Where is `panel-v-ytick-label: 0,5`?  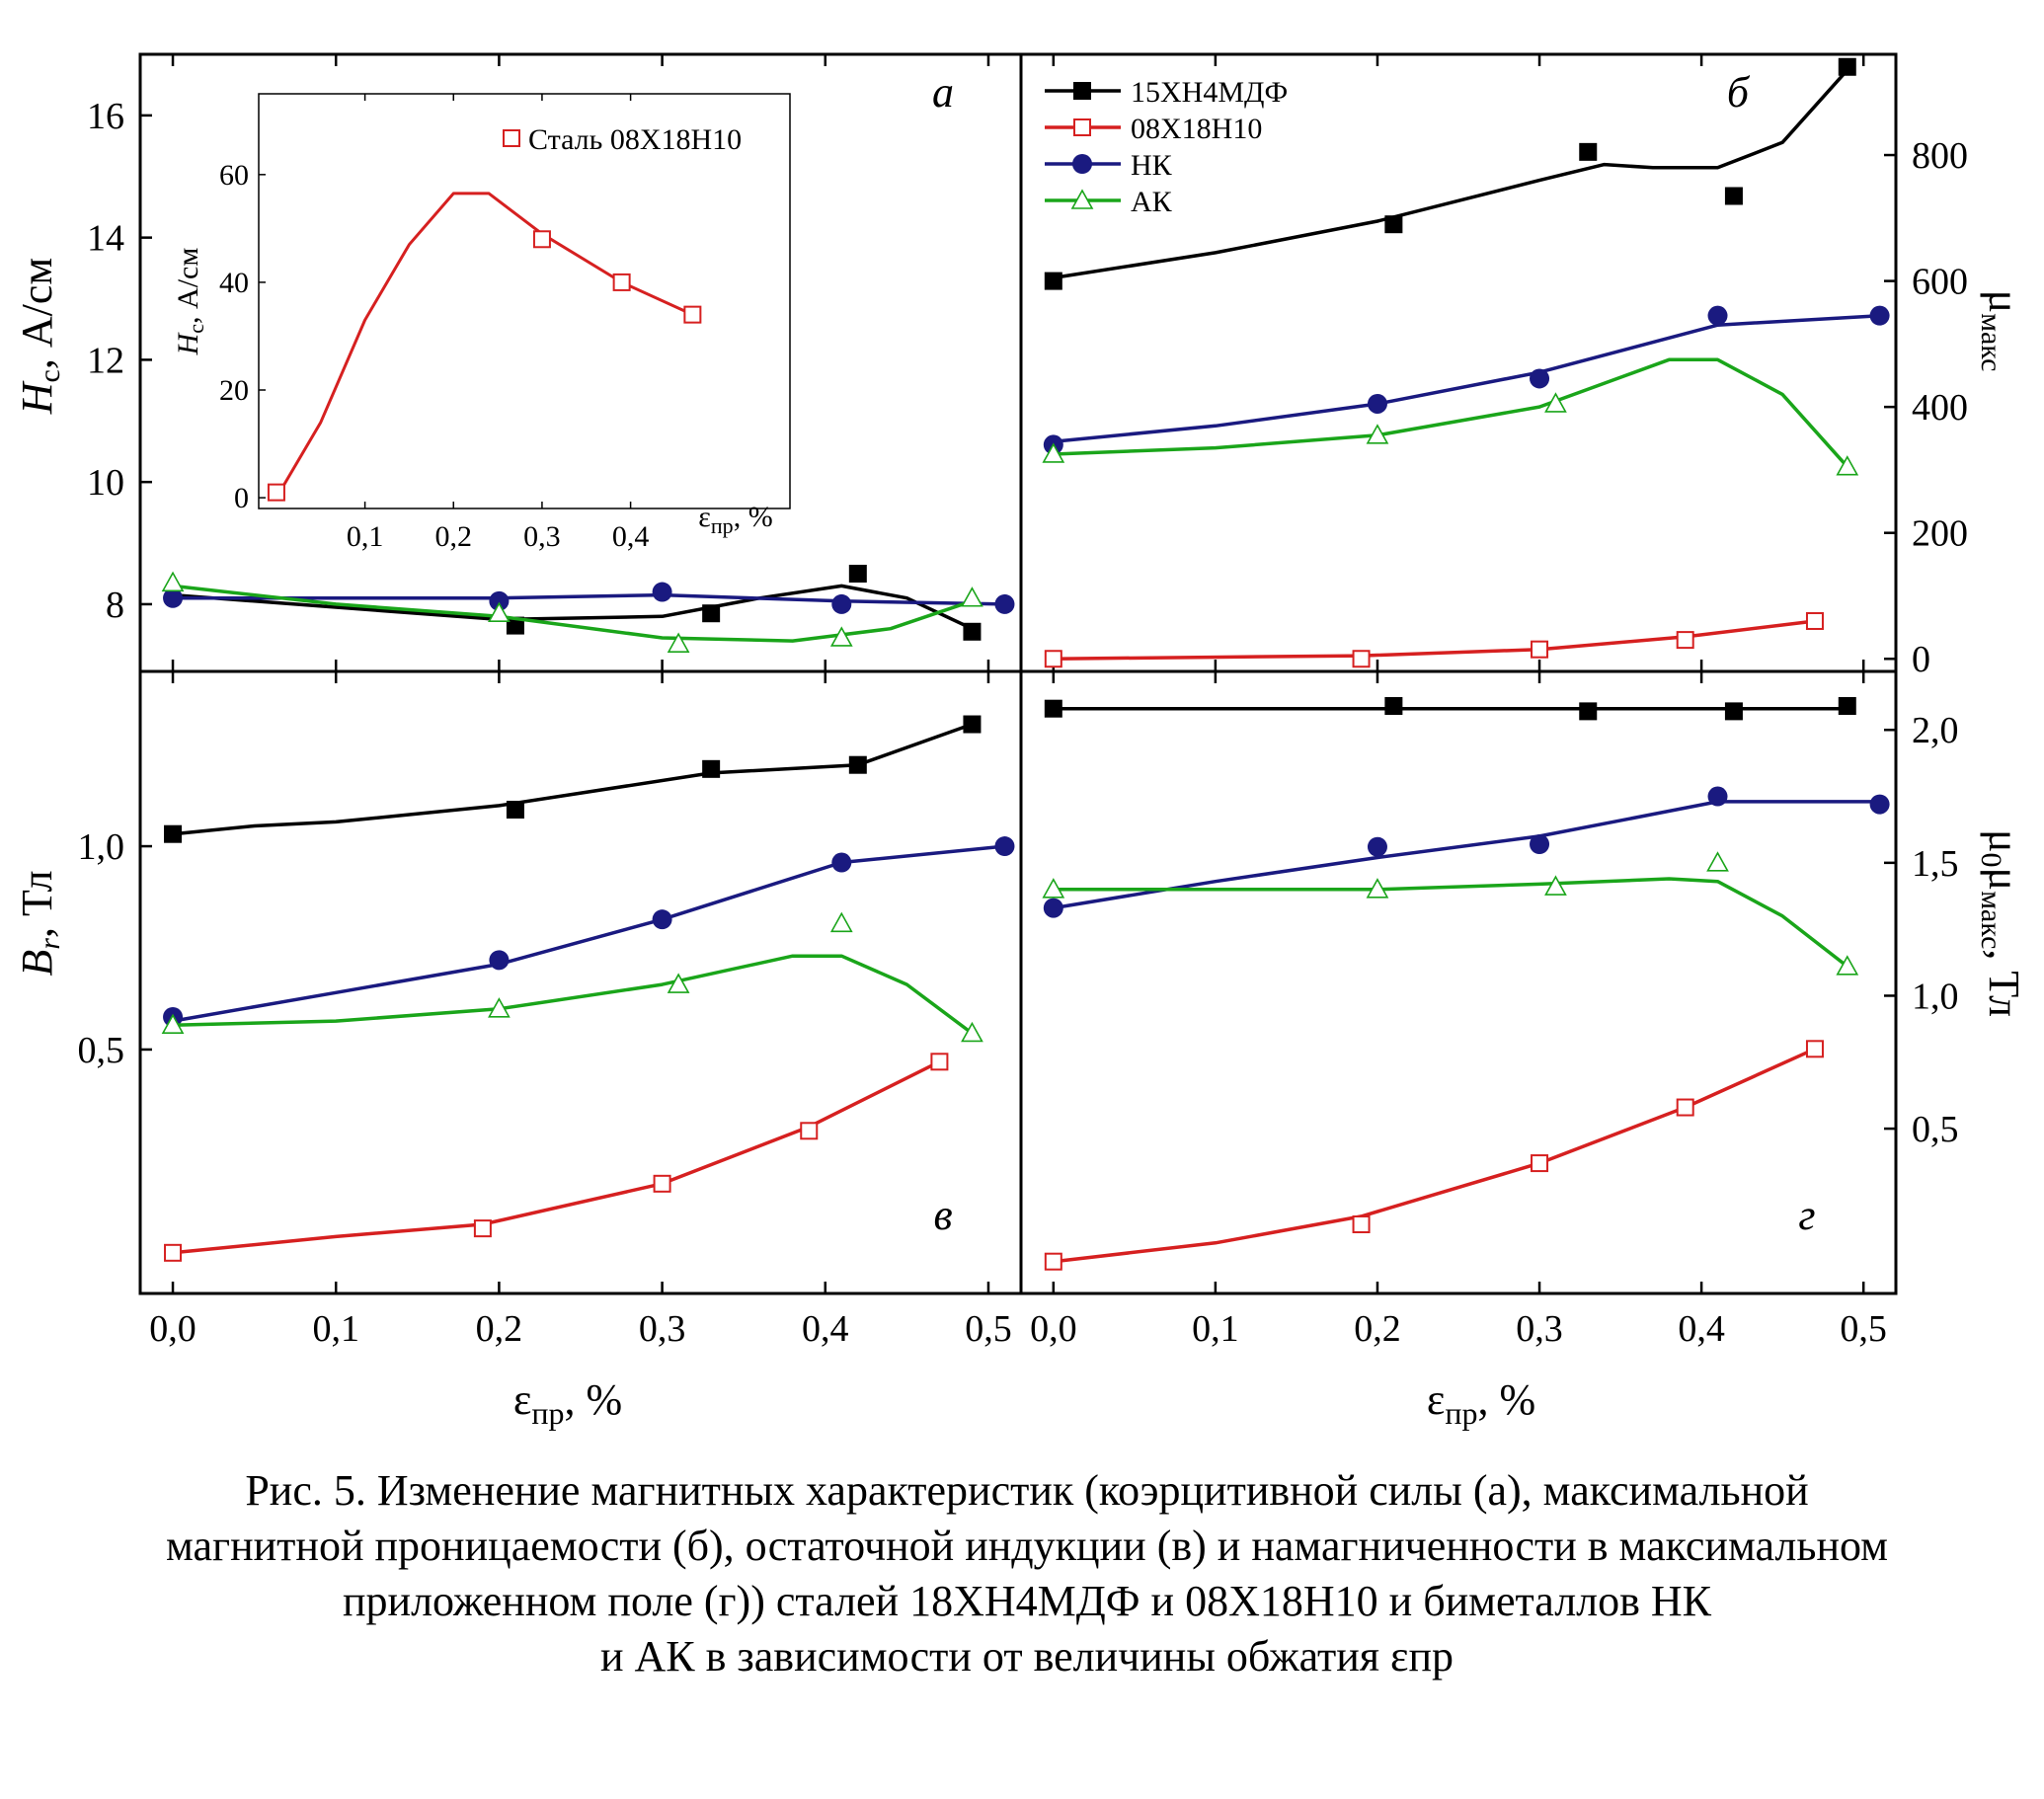 panel-v-ytick-label: 0,5 is located at coordinates (102, 1050).